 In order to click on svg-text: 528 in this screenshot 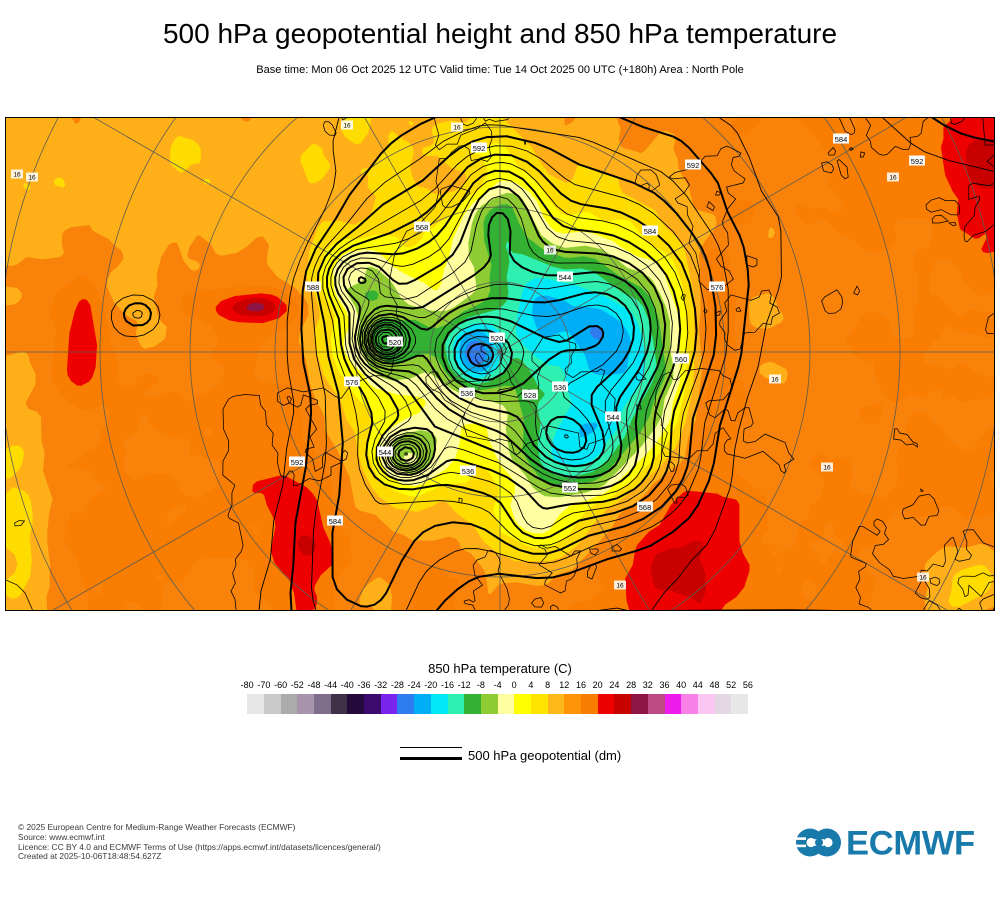, I will do `click(530, 395)`.